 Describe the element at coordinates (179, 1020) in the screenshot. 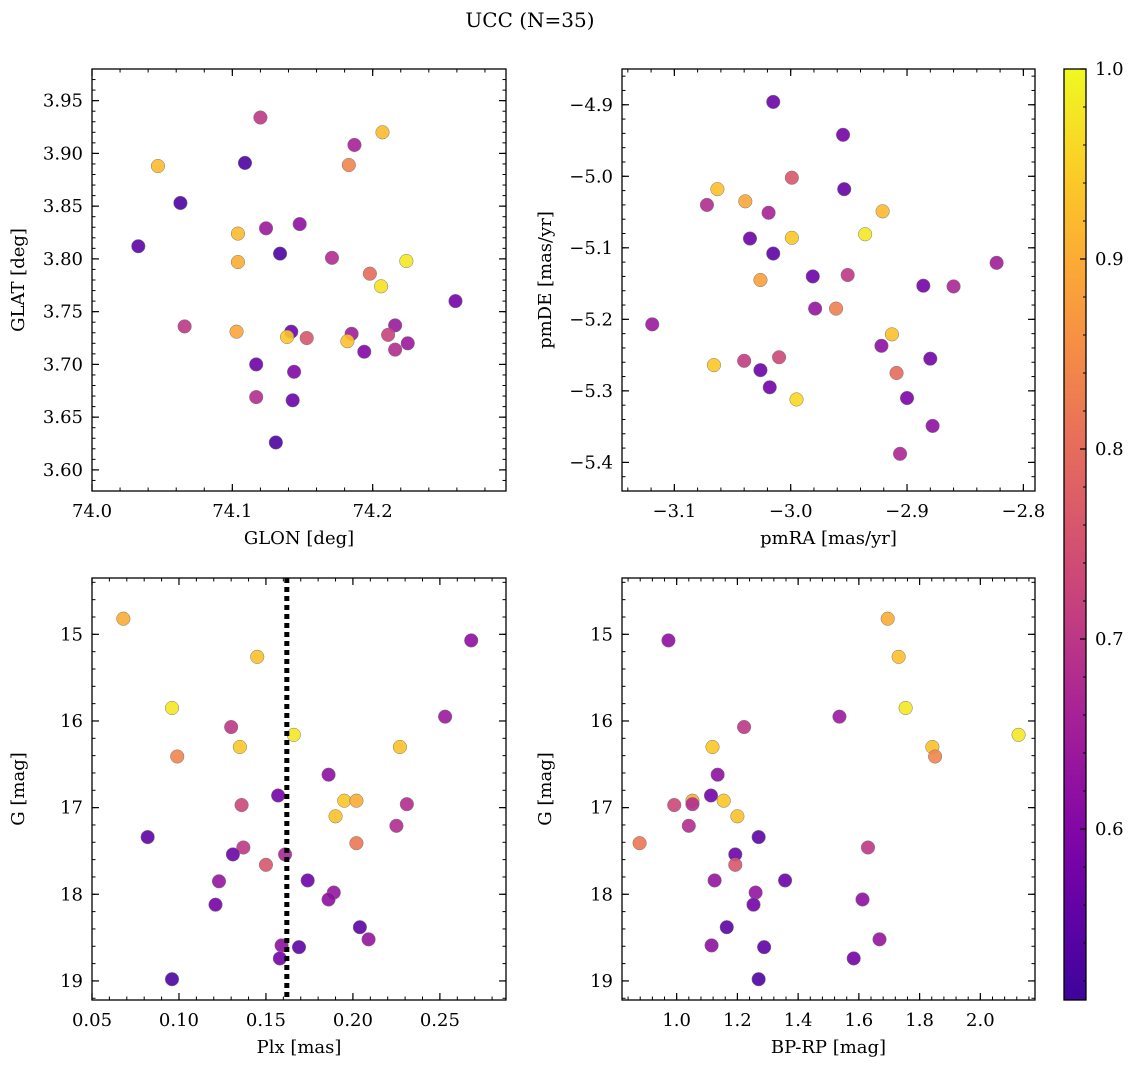

I see `x-tick-label: 0.10` at that location.